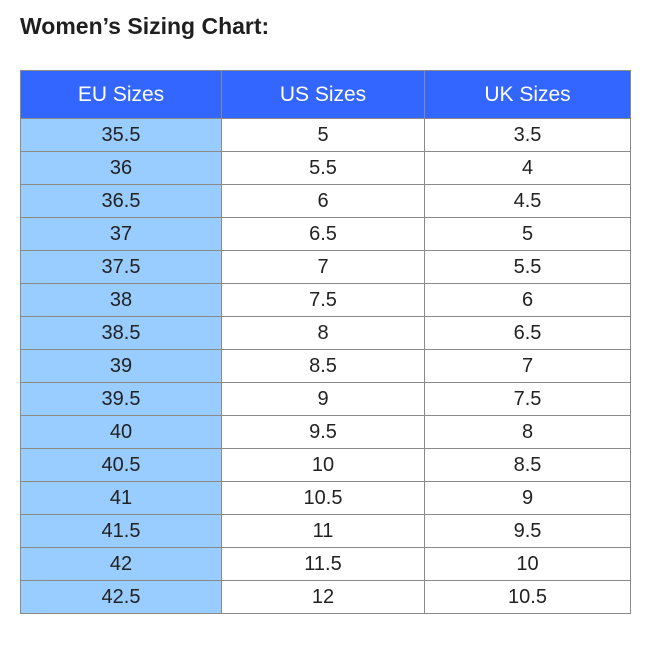  I want to click on us-size-cell: 10.5, so click(323, 498).